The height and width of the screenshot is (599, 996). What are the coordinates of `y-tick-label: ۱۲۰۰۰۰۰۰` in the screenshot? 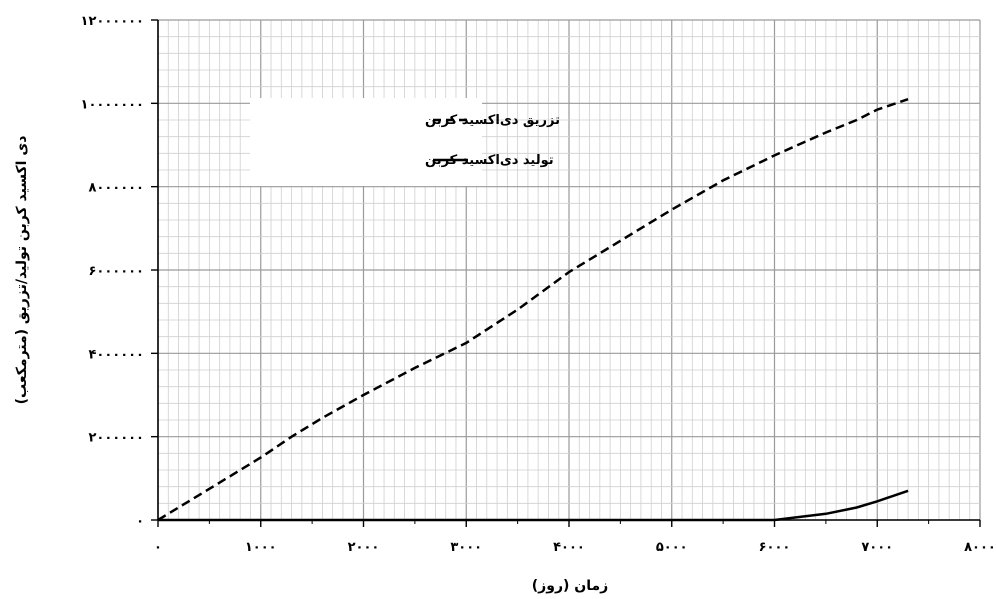 It's located at (112, 21).